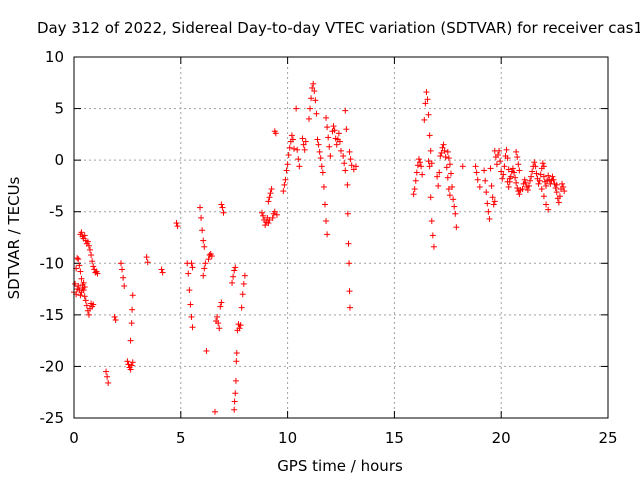 The width and height of the screenshot is (640, 480). I want to click on x-tick-label: 25, so click(607, 438).